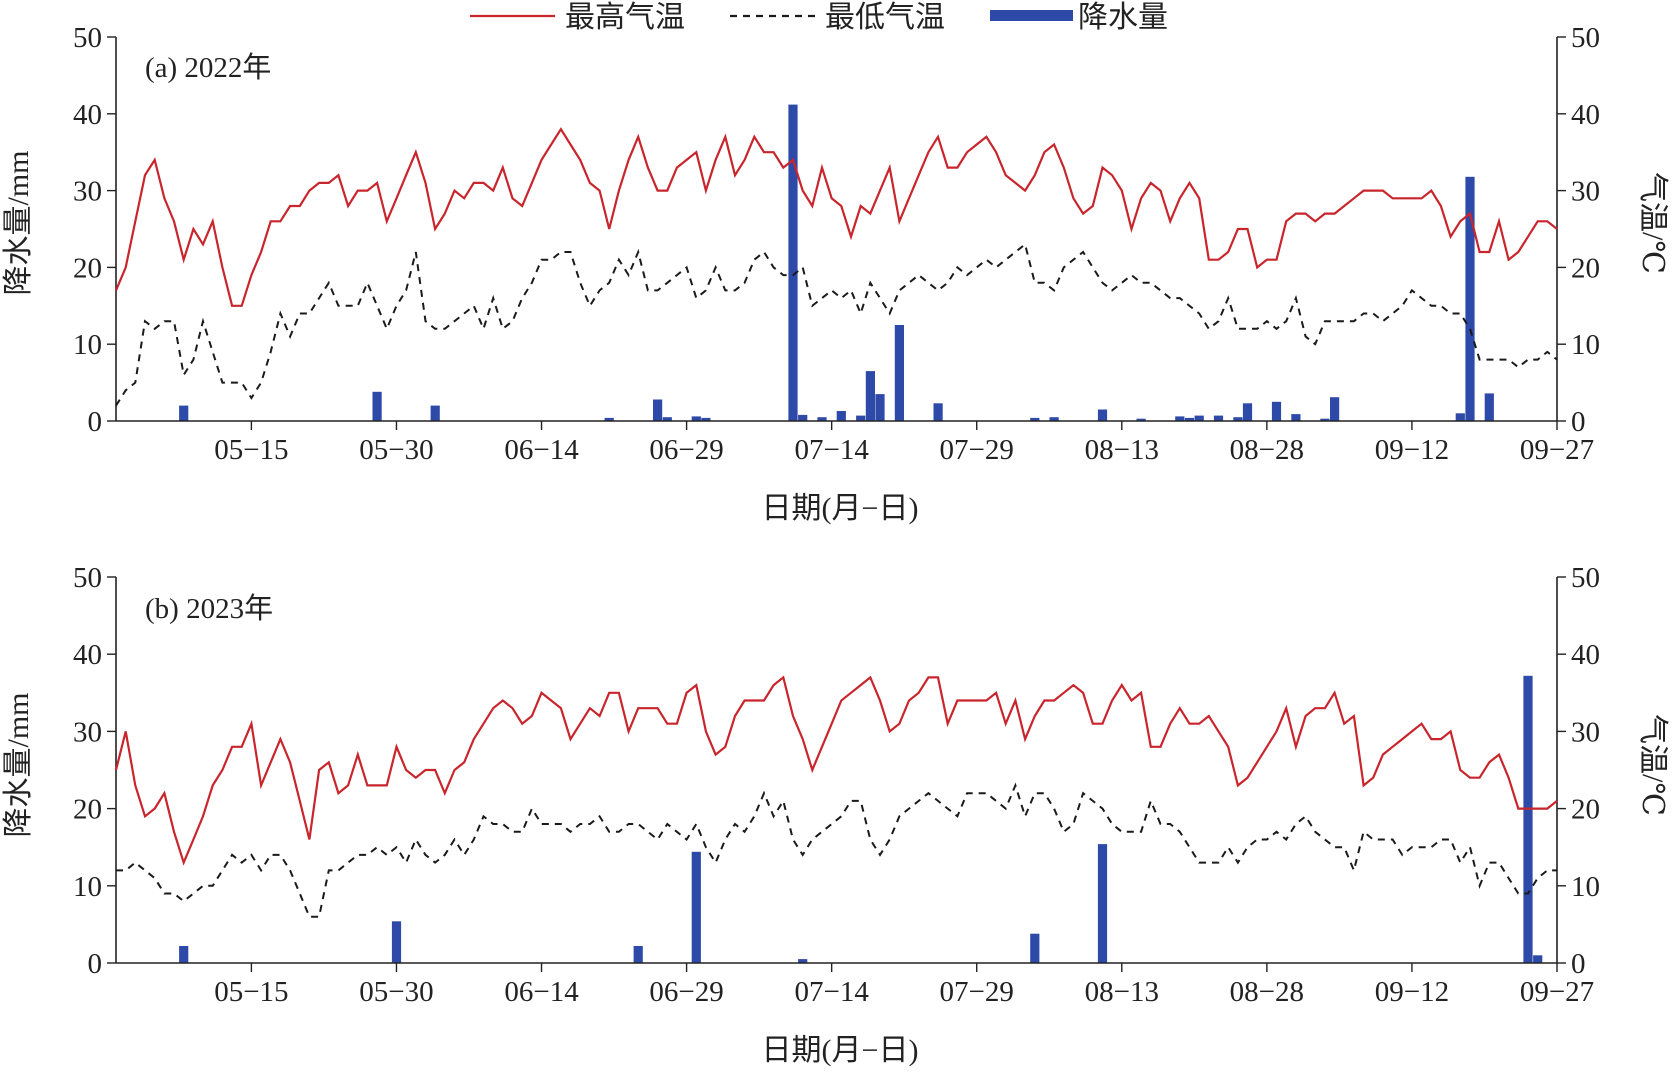 This screenshot has height=1072, width=1673. Describe the element at coordinates (208, 67) in the screenshot. I see `panel-a-label: (a) 2022年` at that location.